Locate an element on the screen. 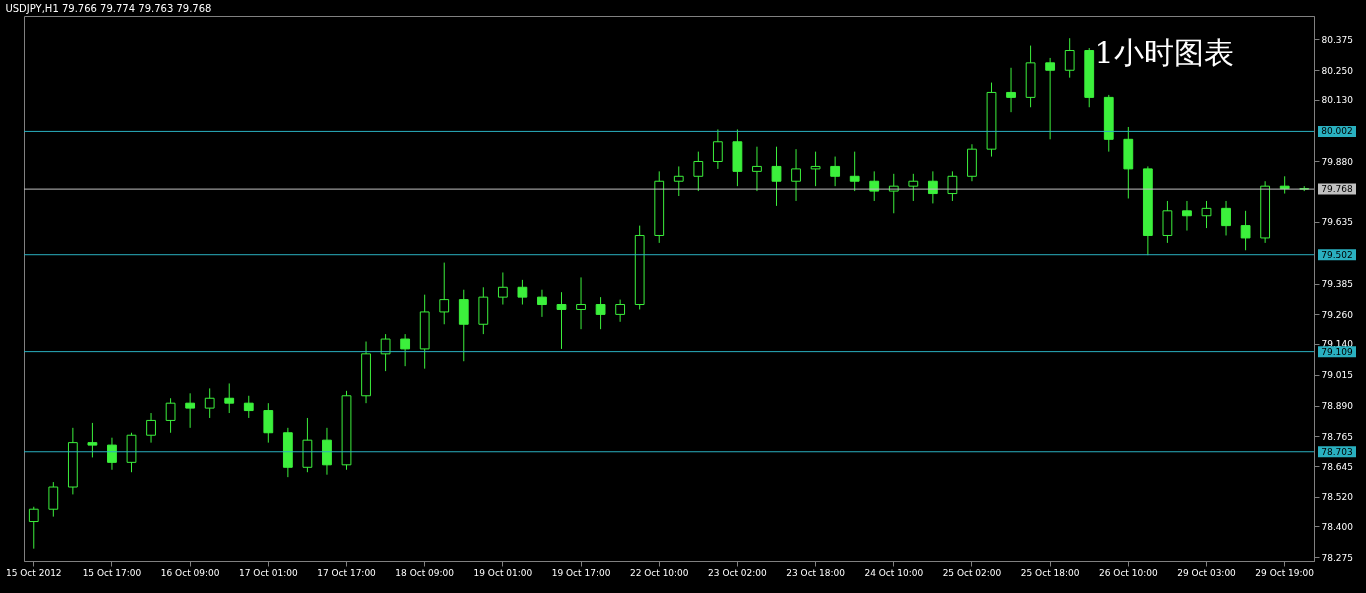 The image size is (1366, 593). y-tick-label: 78.645 is located at coordinates (1337, 466).